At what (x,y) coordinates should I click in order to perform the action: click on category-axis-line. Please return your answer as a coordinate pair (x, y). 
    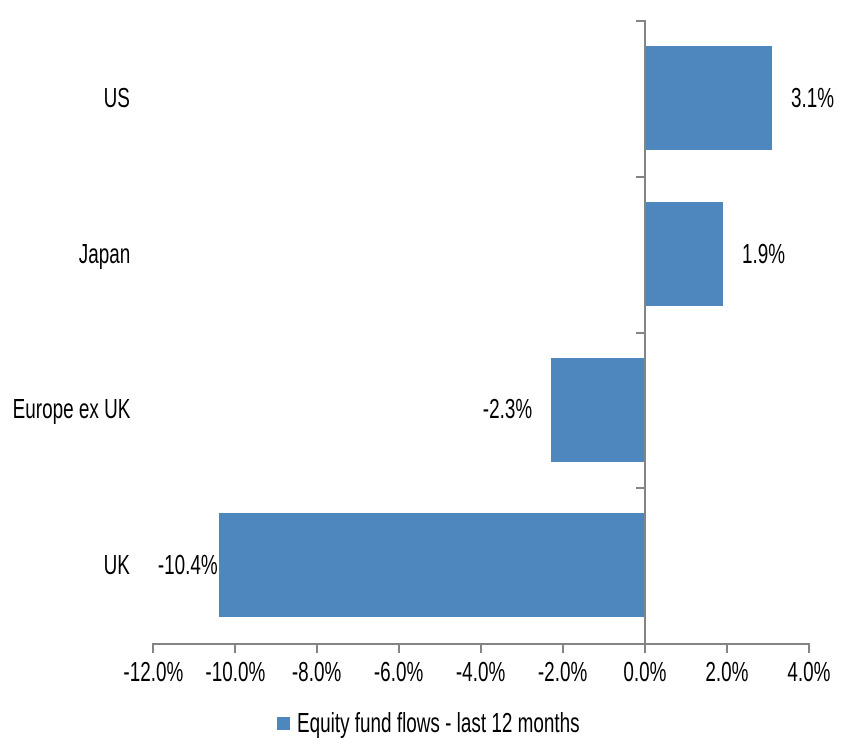
    Looking at the image, I should click on (645, 332).